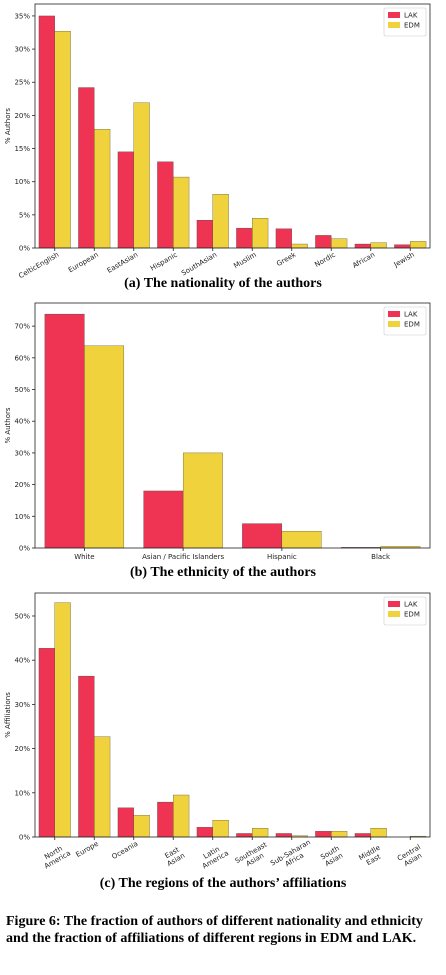 The width and height of the screenshot is (446, 975). Describe the element at coordinates (123, 263) in the screenshot. I see `x-tick-label: EastAsian` at that location.